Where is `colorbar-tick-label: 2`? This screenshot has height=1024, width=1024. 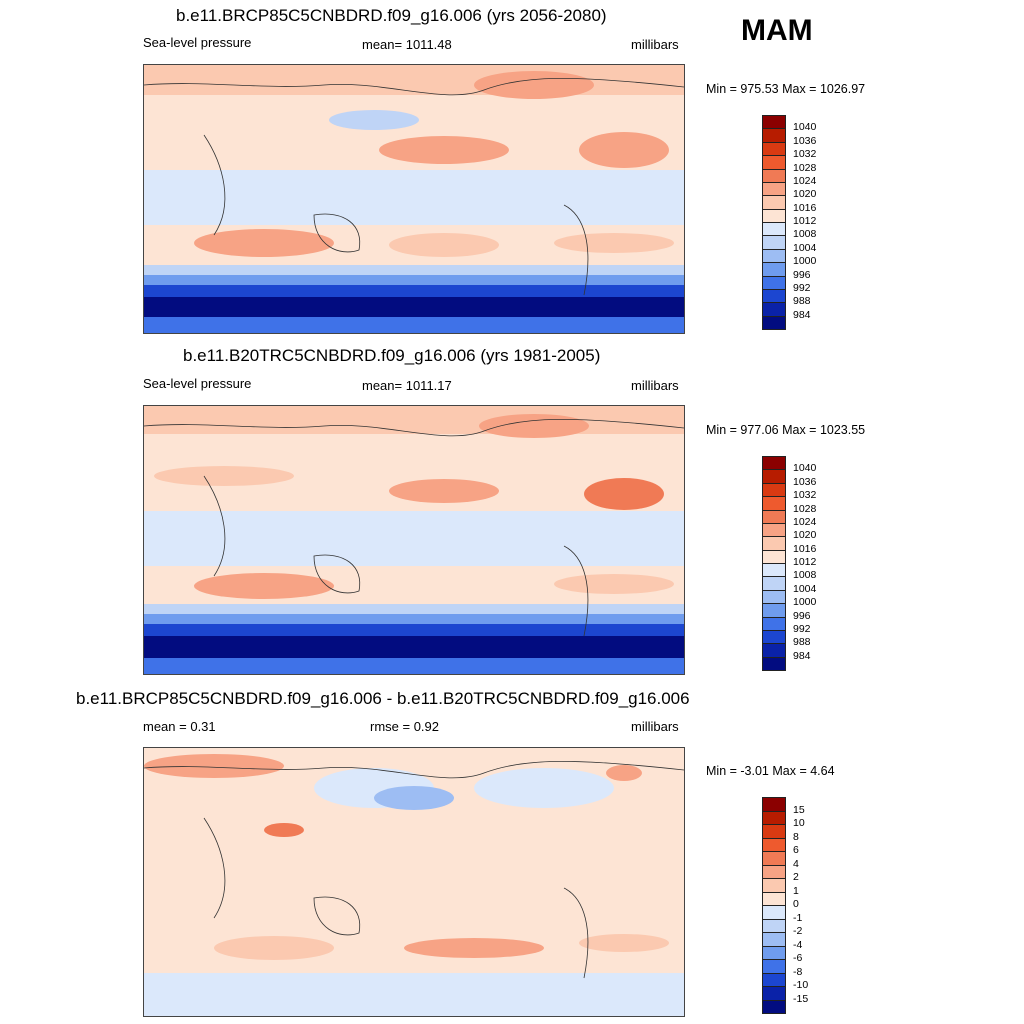 colorbar-tick-label: 2 is located at coordinates (796, 877).